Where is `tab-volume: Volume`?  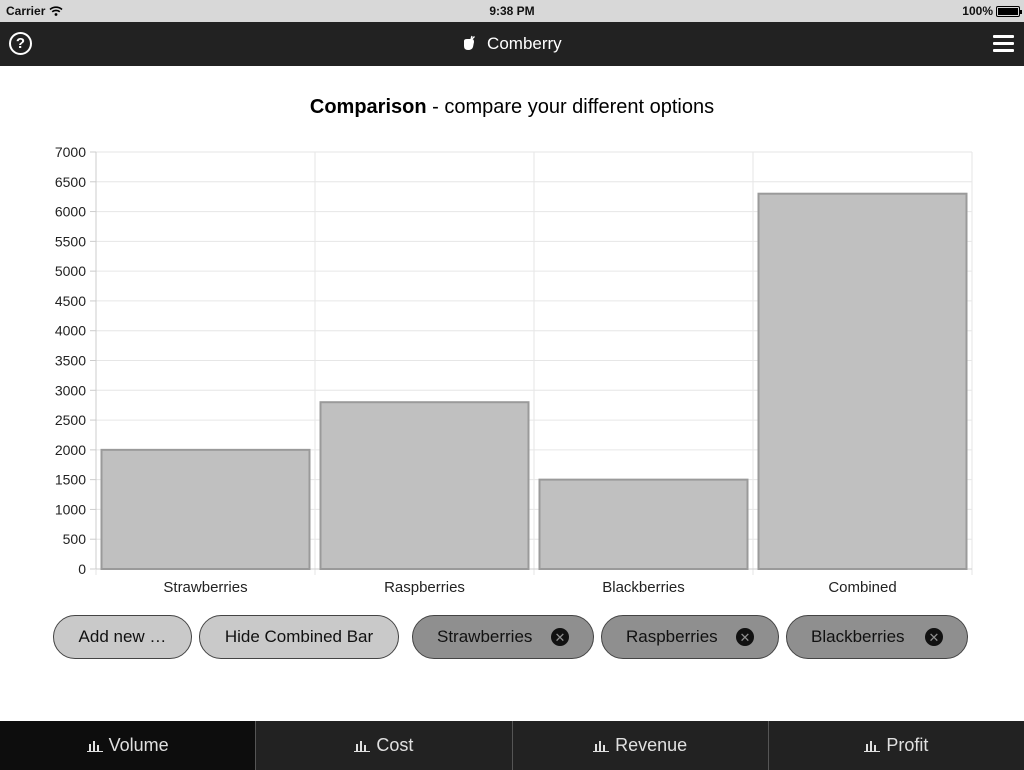
tab-volume: Volume is located at coordinates (128, 745).